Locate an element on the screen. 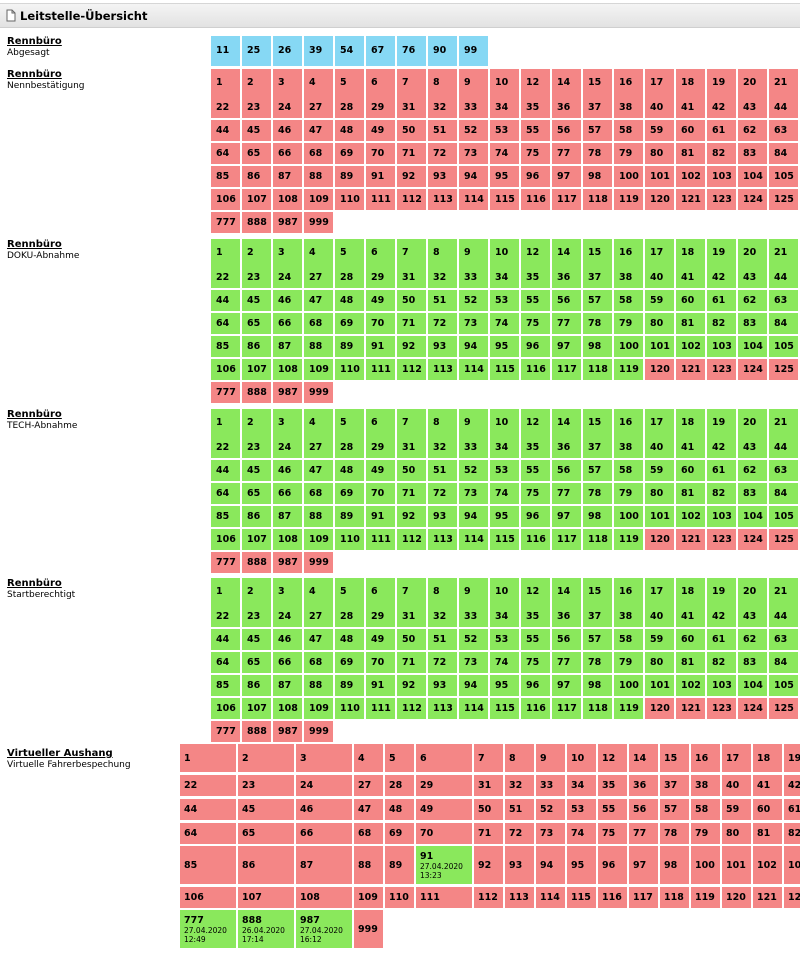 This screenshot has height=953, width=800. start-number-cell: 109 is located at coordinates (318, 199).